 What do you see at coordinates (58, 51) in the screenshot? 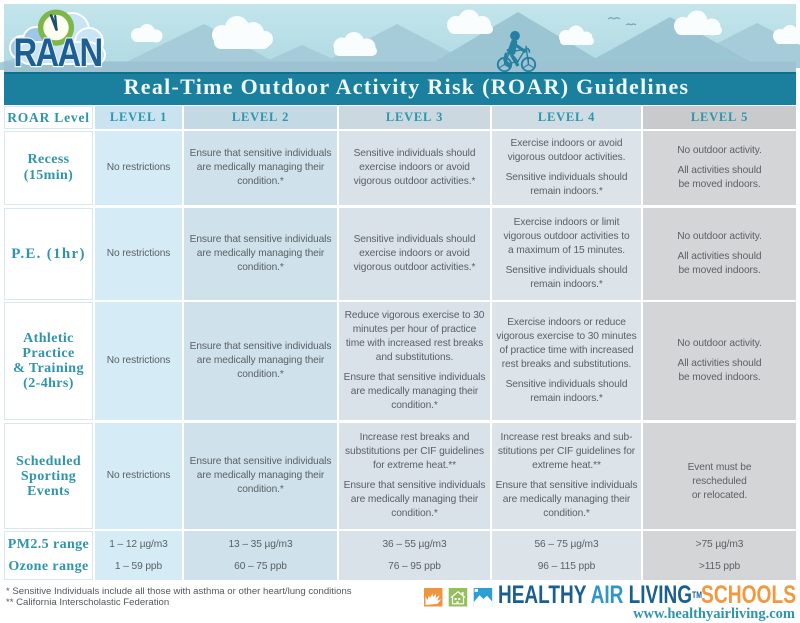
I see `svg-text: RAAN` at bounding box center [58, 51].